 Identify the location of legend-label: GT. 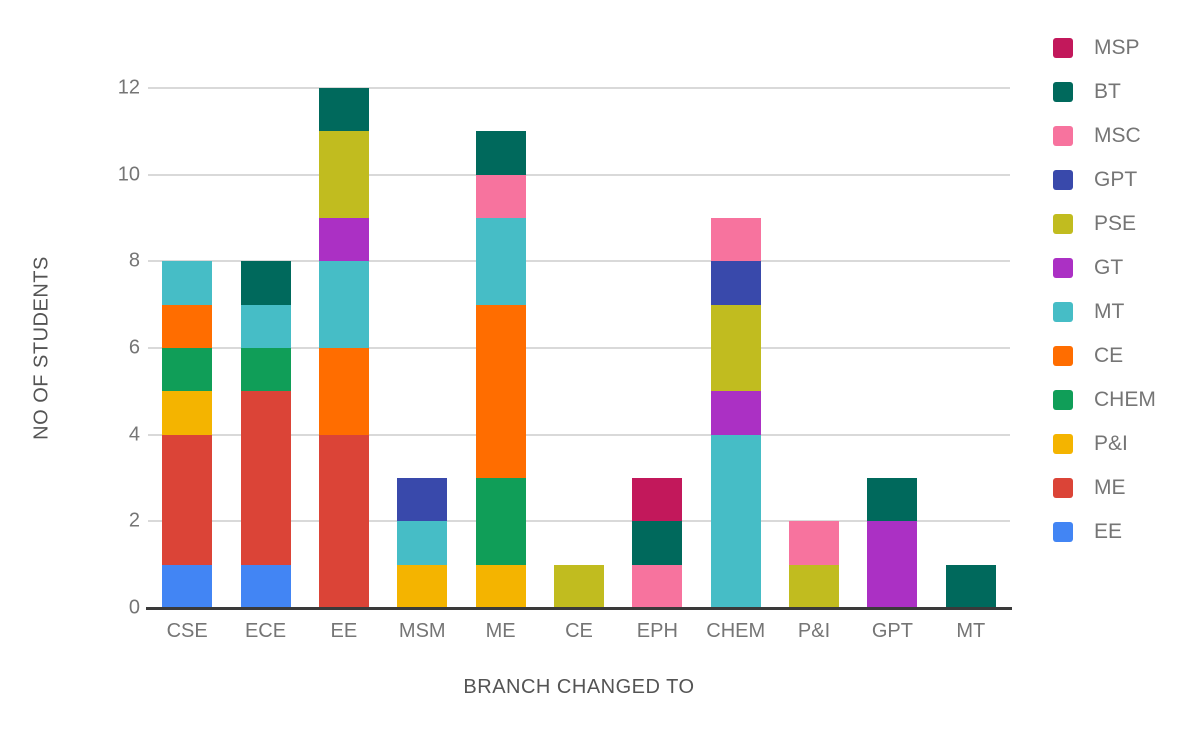
(1109, 267).